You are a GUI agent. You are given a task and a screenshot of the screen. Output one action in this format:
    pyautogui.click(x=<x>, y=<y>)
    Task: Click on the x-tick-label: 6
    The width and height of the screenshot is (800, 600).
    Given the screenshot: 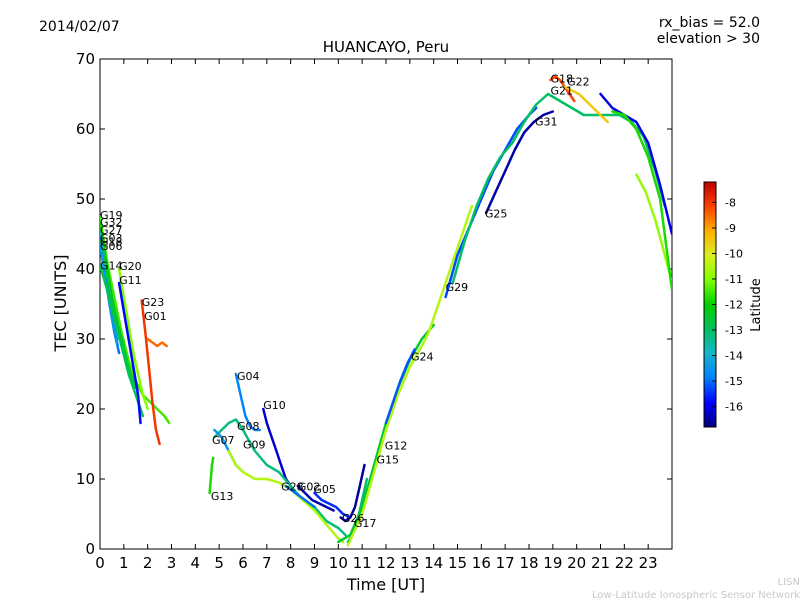 What is the action you would take?
    pyautogui.click(x=243, y=563)
    